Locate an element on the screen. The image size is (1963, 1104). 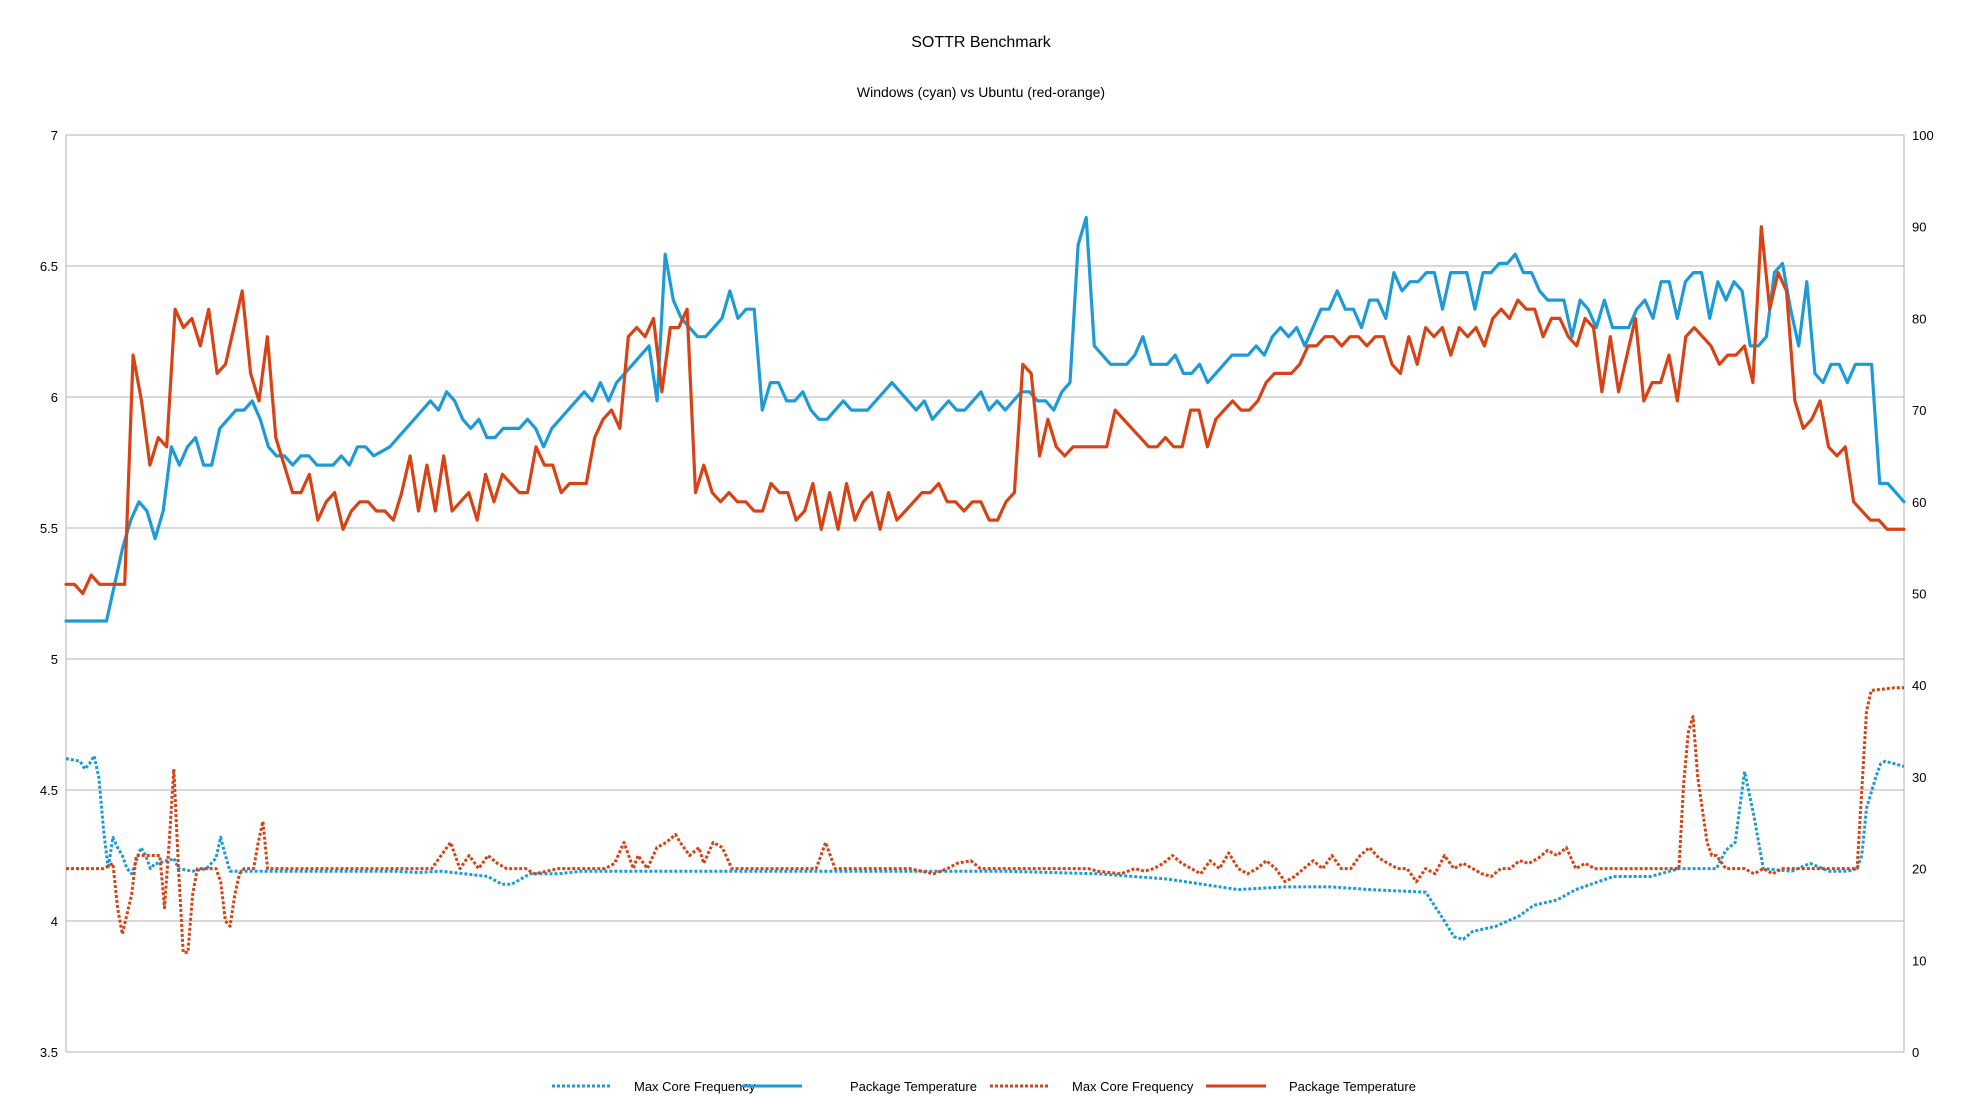
left-tick-label: 4 is located at coordinates (54, 921).